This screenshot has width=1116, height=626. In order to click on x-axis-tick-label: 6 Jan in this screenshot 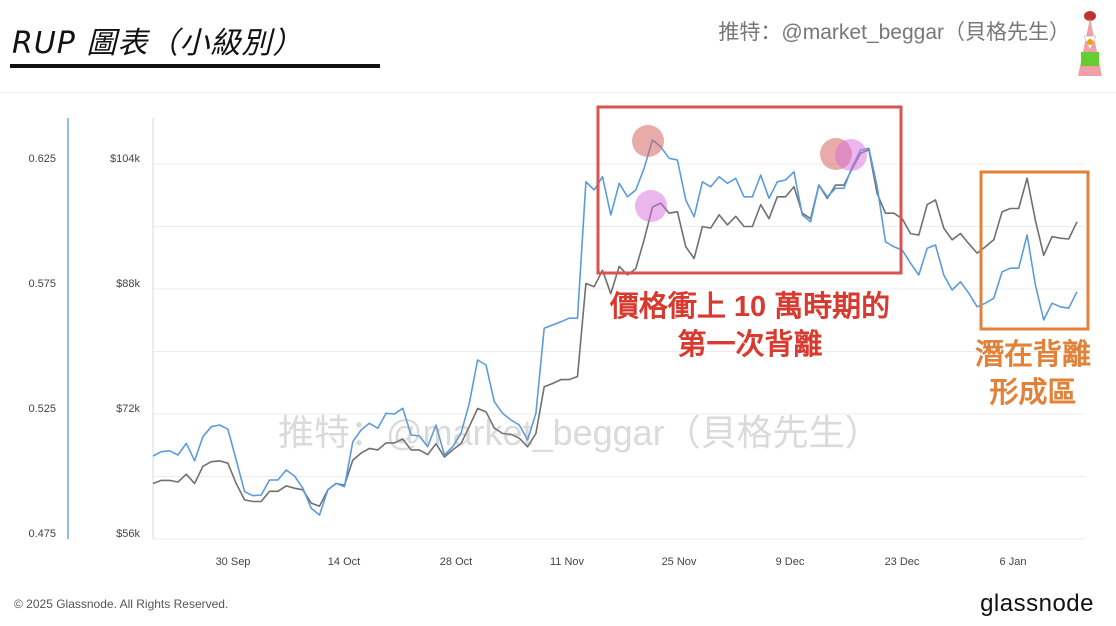, I will do `click(1013, 562)`.